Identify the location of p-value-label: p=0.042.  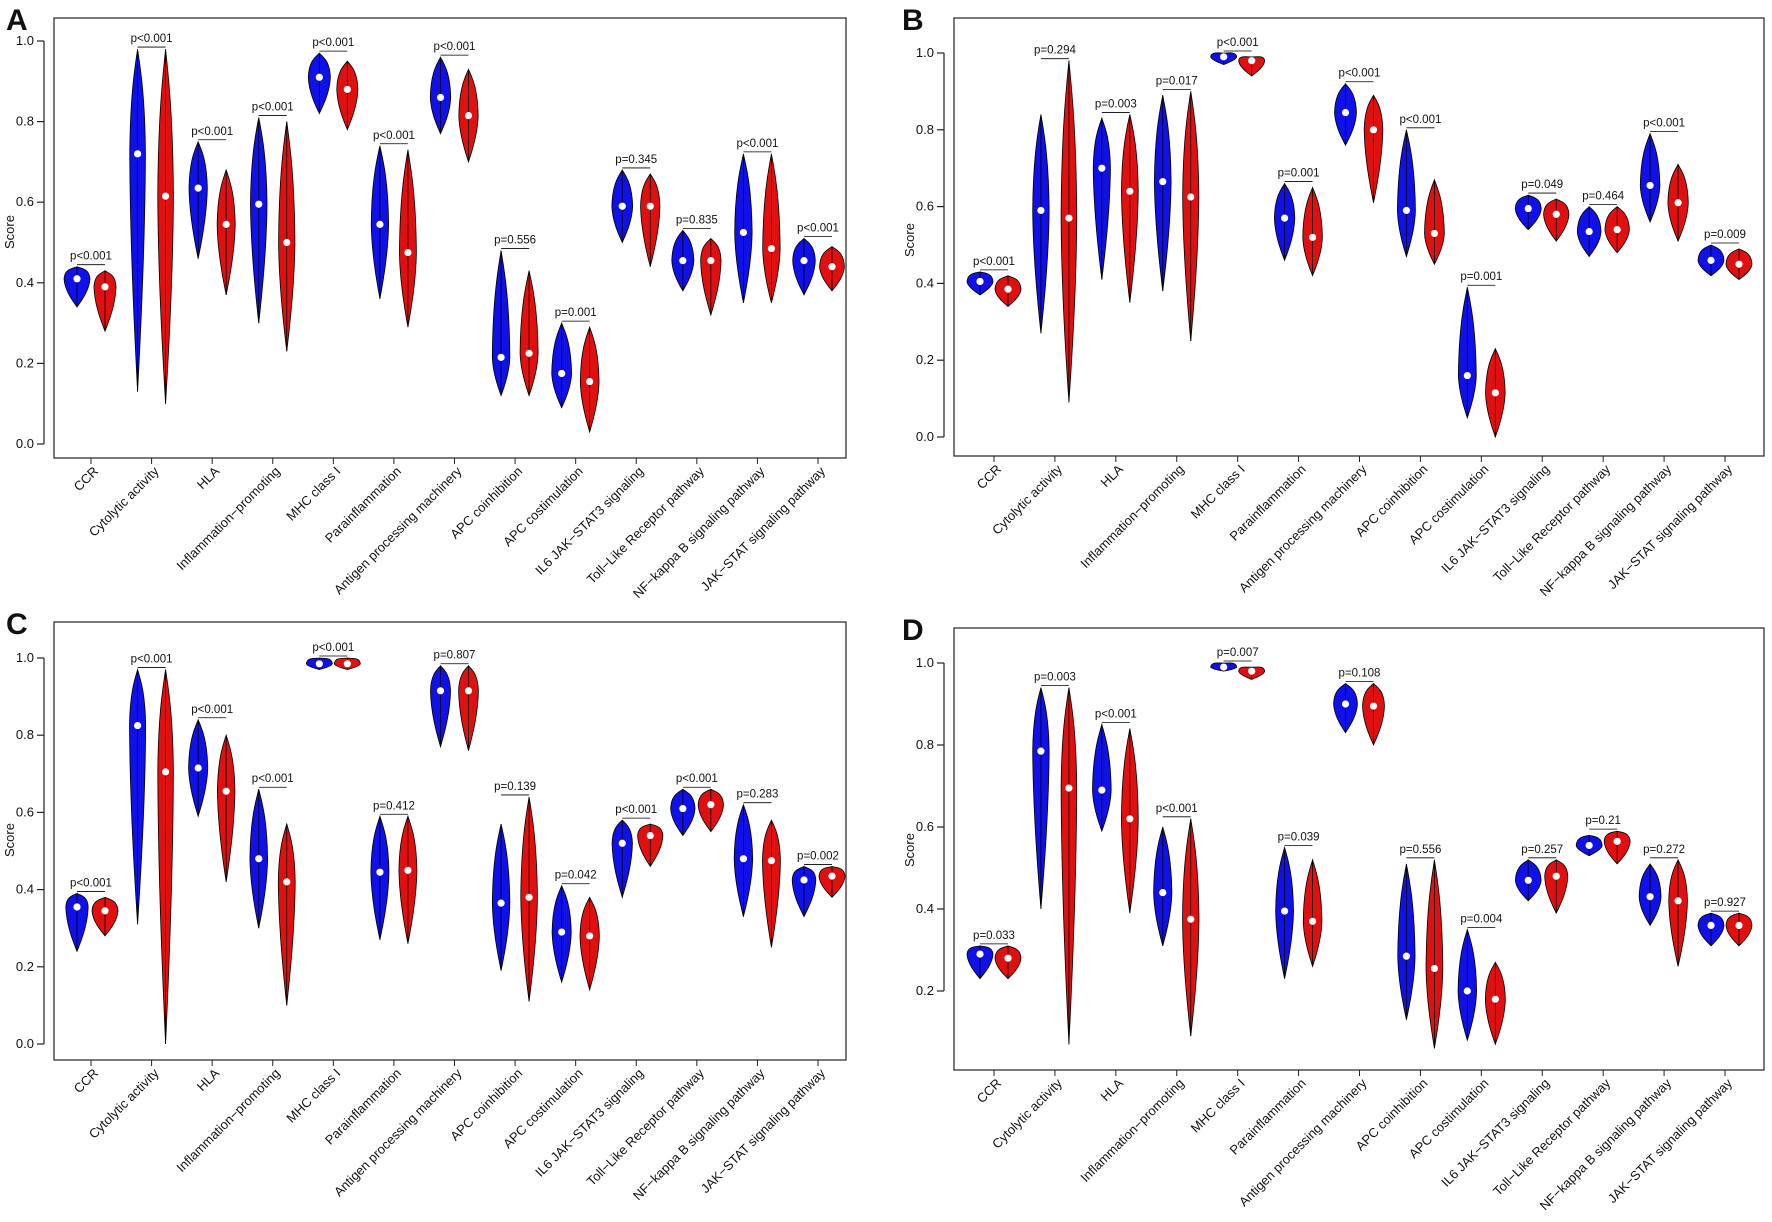
(576, 876).